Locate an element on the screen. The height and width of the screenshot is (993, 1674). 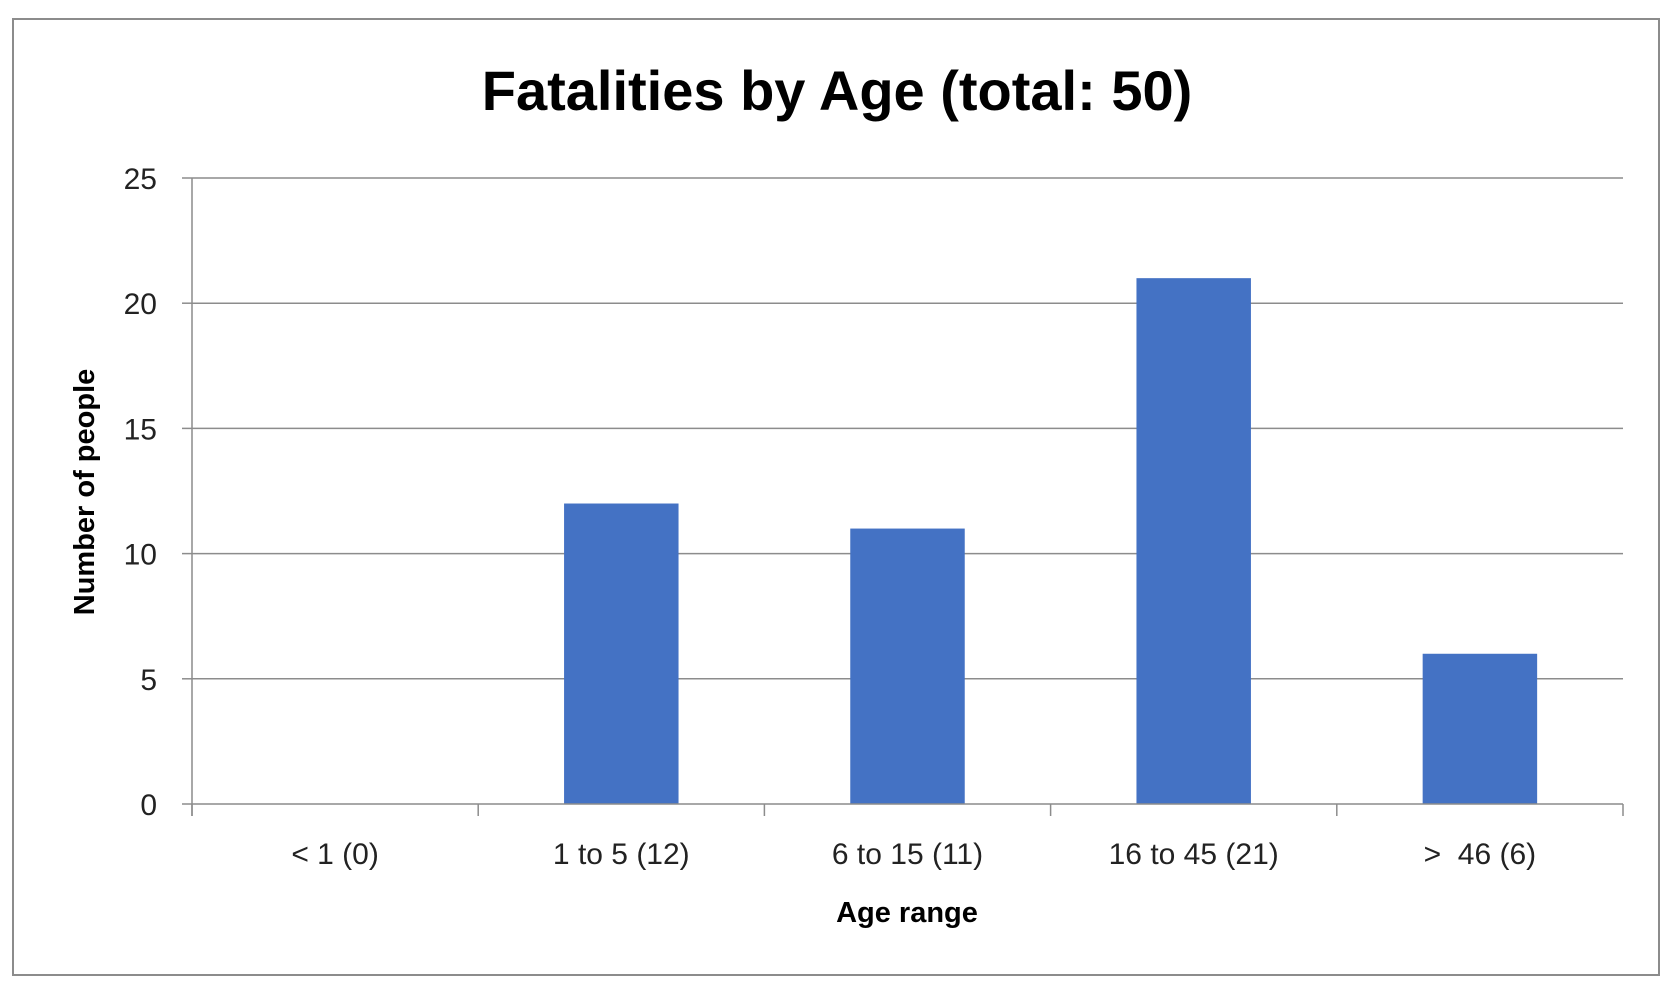
y-tick-labels: 0 5 10 15 20 25 is located at coordinates (140, 492).